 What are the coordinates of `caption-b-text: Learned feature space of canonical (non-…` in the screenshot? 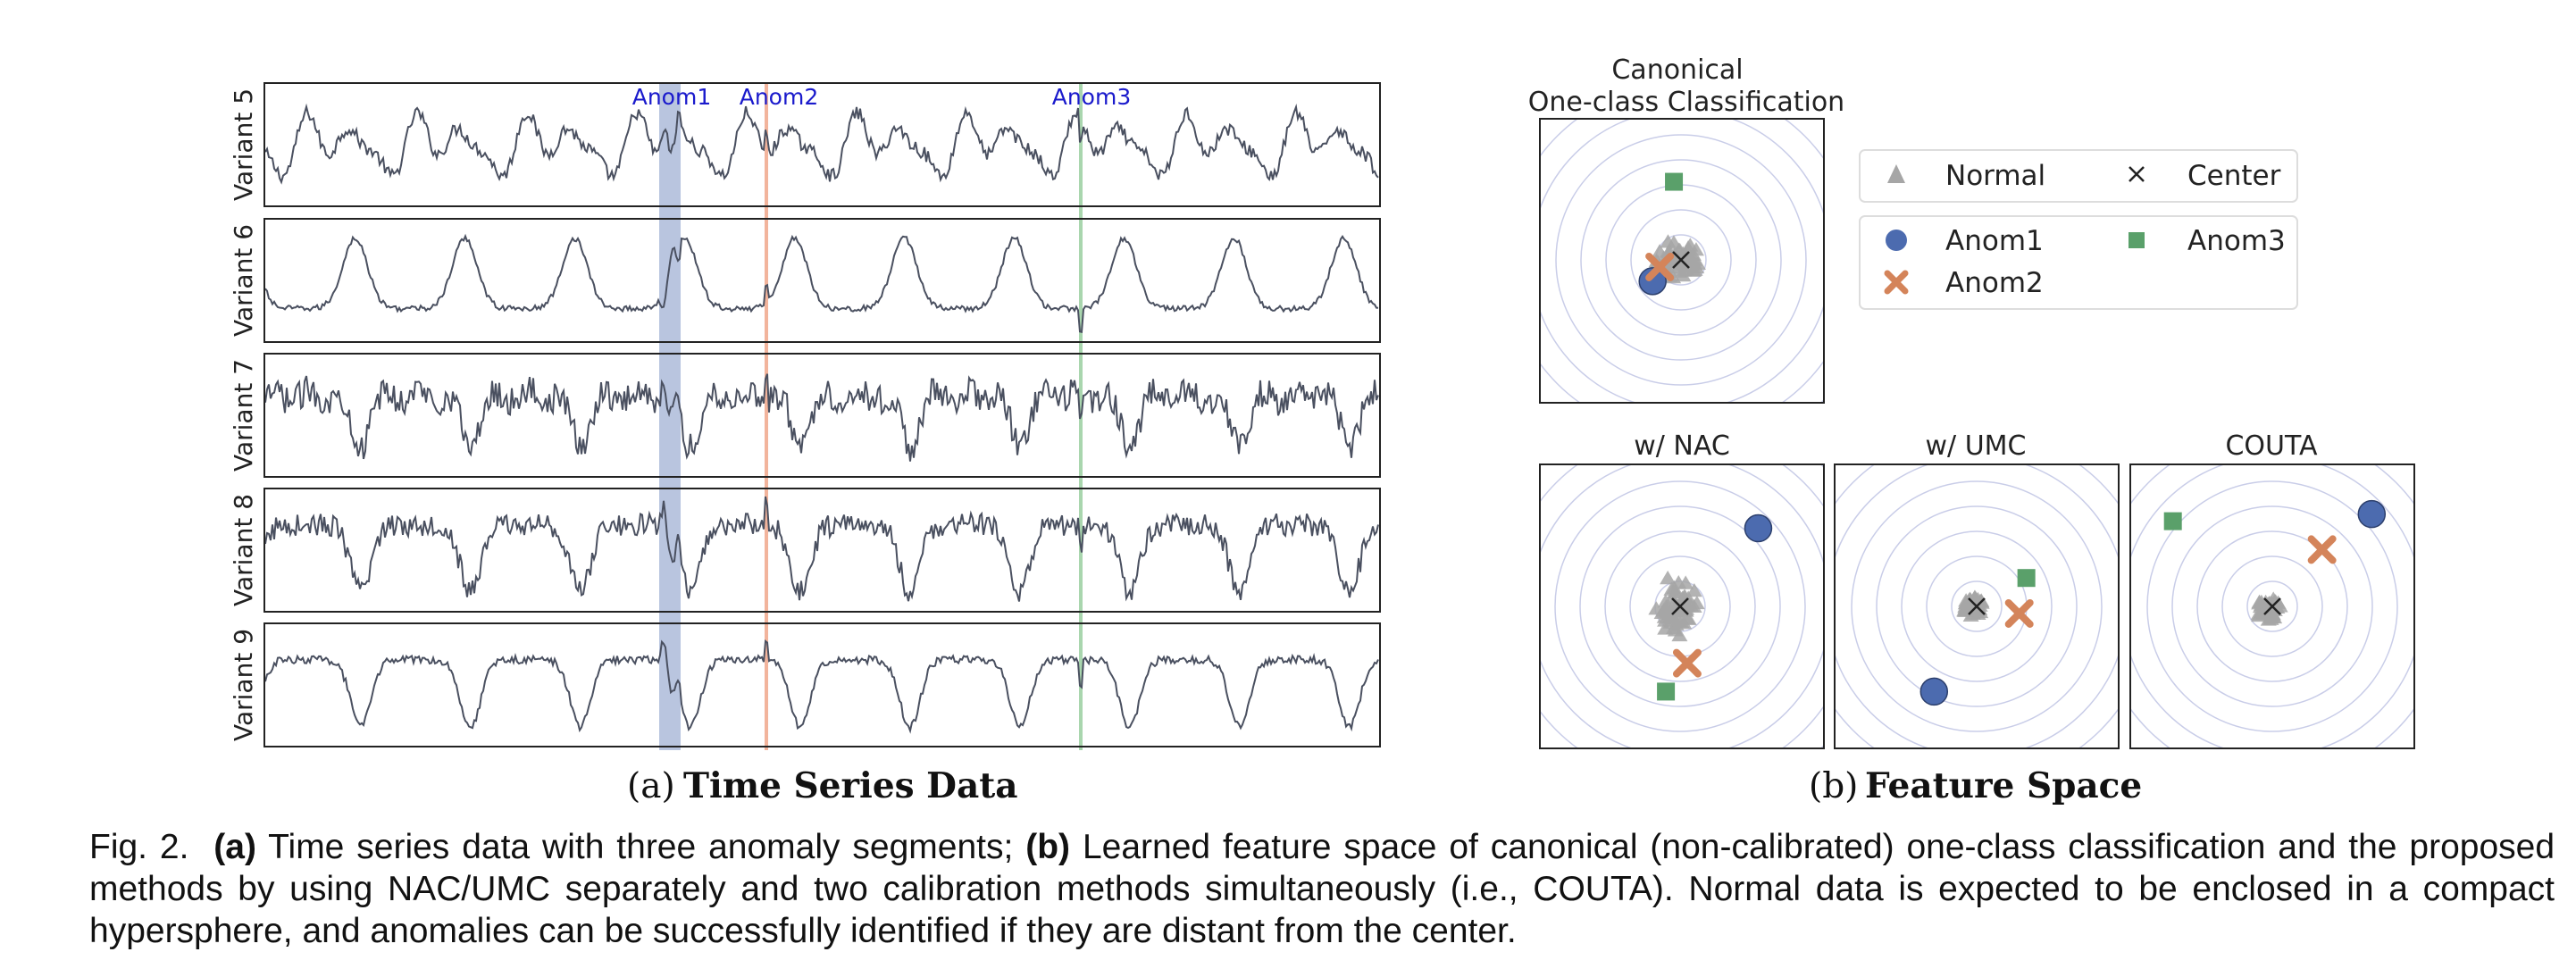 It's located at (1322, 889).